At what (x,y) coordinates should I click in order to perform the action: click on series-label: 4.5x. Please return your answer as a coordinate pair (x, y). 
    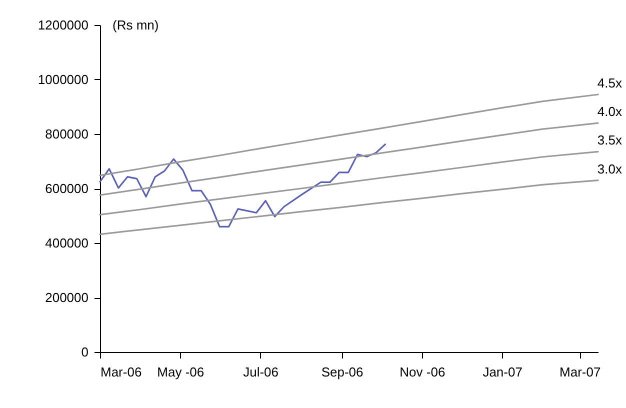
    Looking at the image, I should click on (609, 82).